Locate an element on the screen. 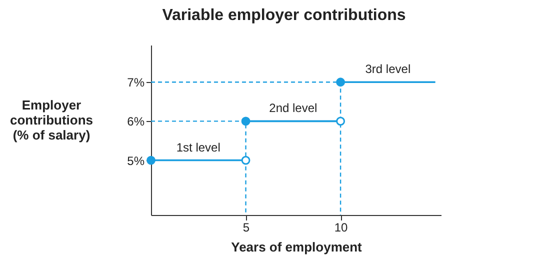 Image resolution: width=540 pixels, height=277 pixels. y-tick-label: 5% is located at coordinates (136, 161).